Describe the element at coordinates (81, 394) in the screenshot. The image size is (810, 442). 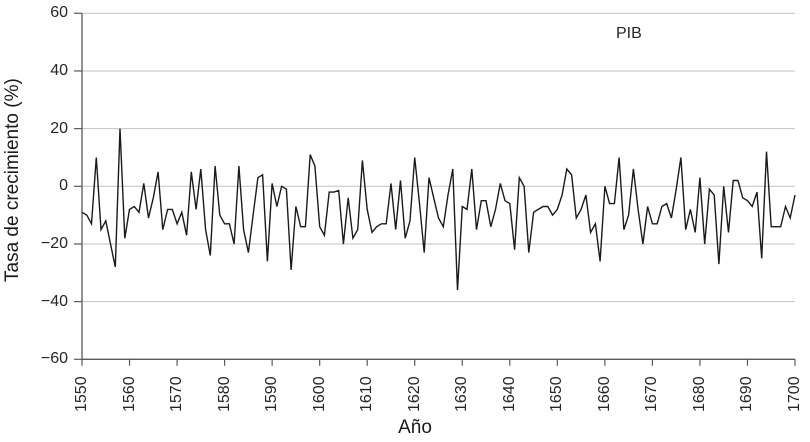
I see `x-tick-label-1550: 1550` at that location.